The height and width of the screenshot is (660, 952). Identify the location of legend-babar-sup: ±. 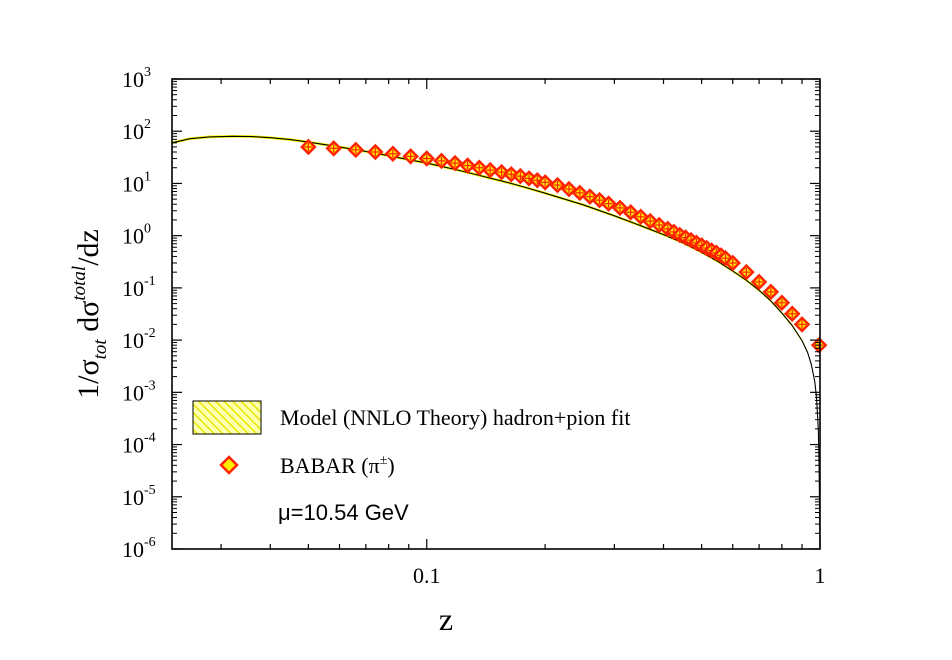
(384, 460).